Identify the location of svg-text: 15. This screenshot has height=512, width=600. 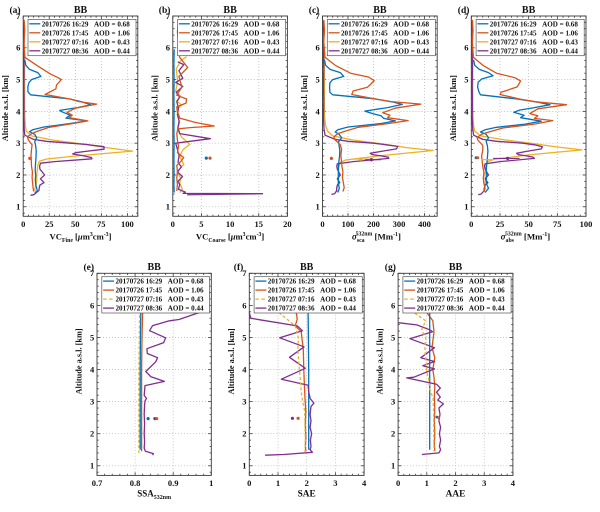
(259, 224).